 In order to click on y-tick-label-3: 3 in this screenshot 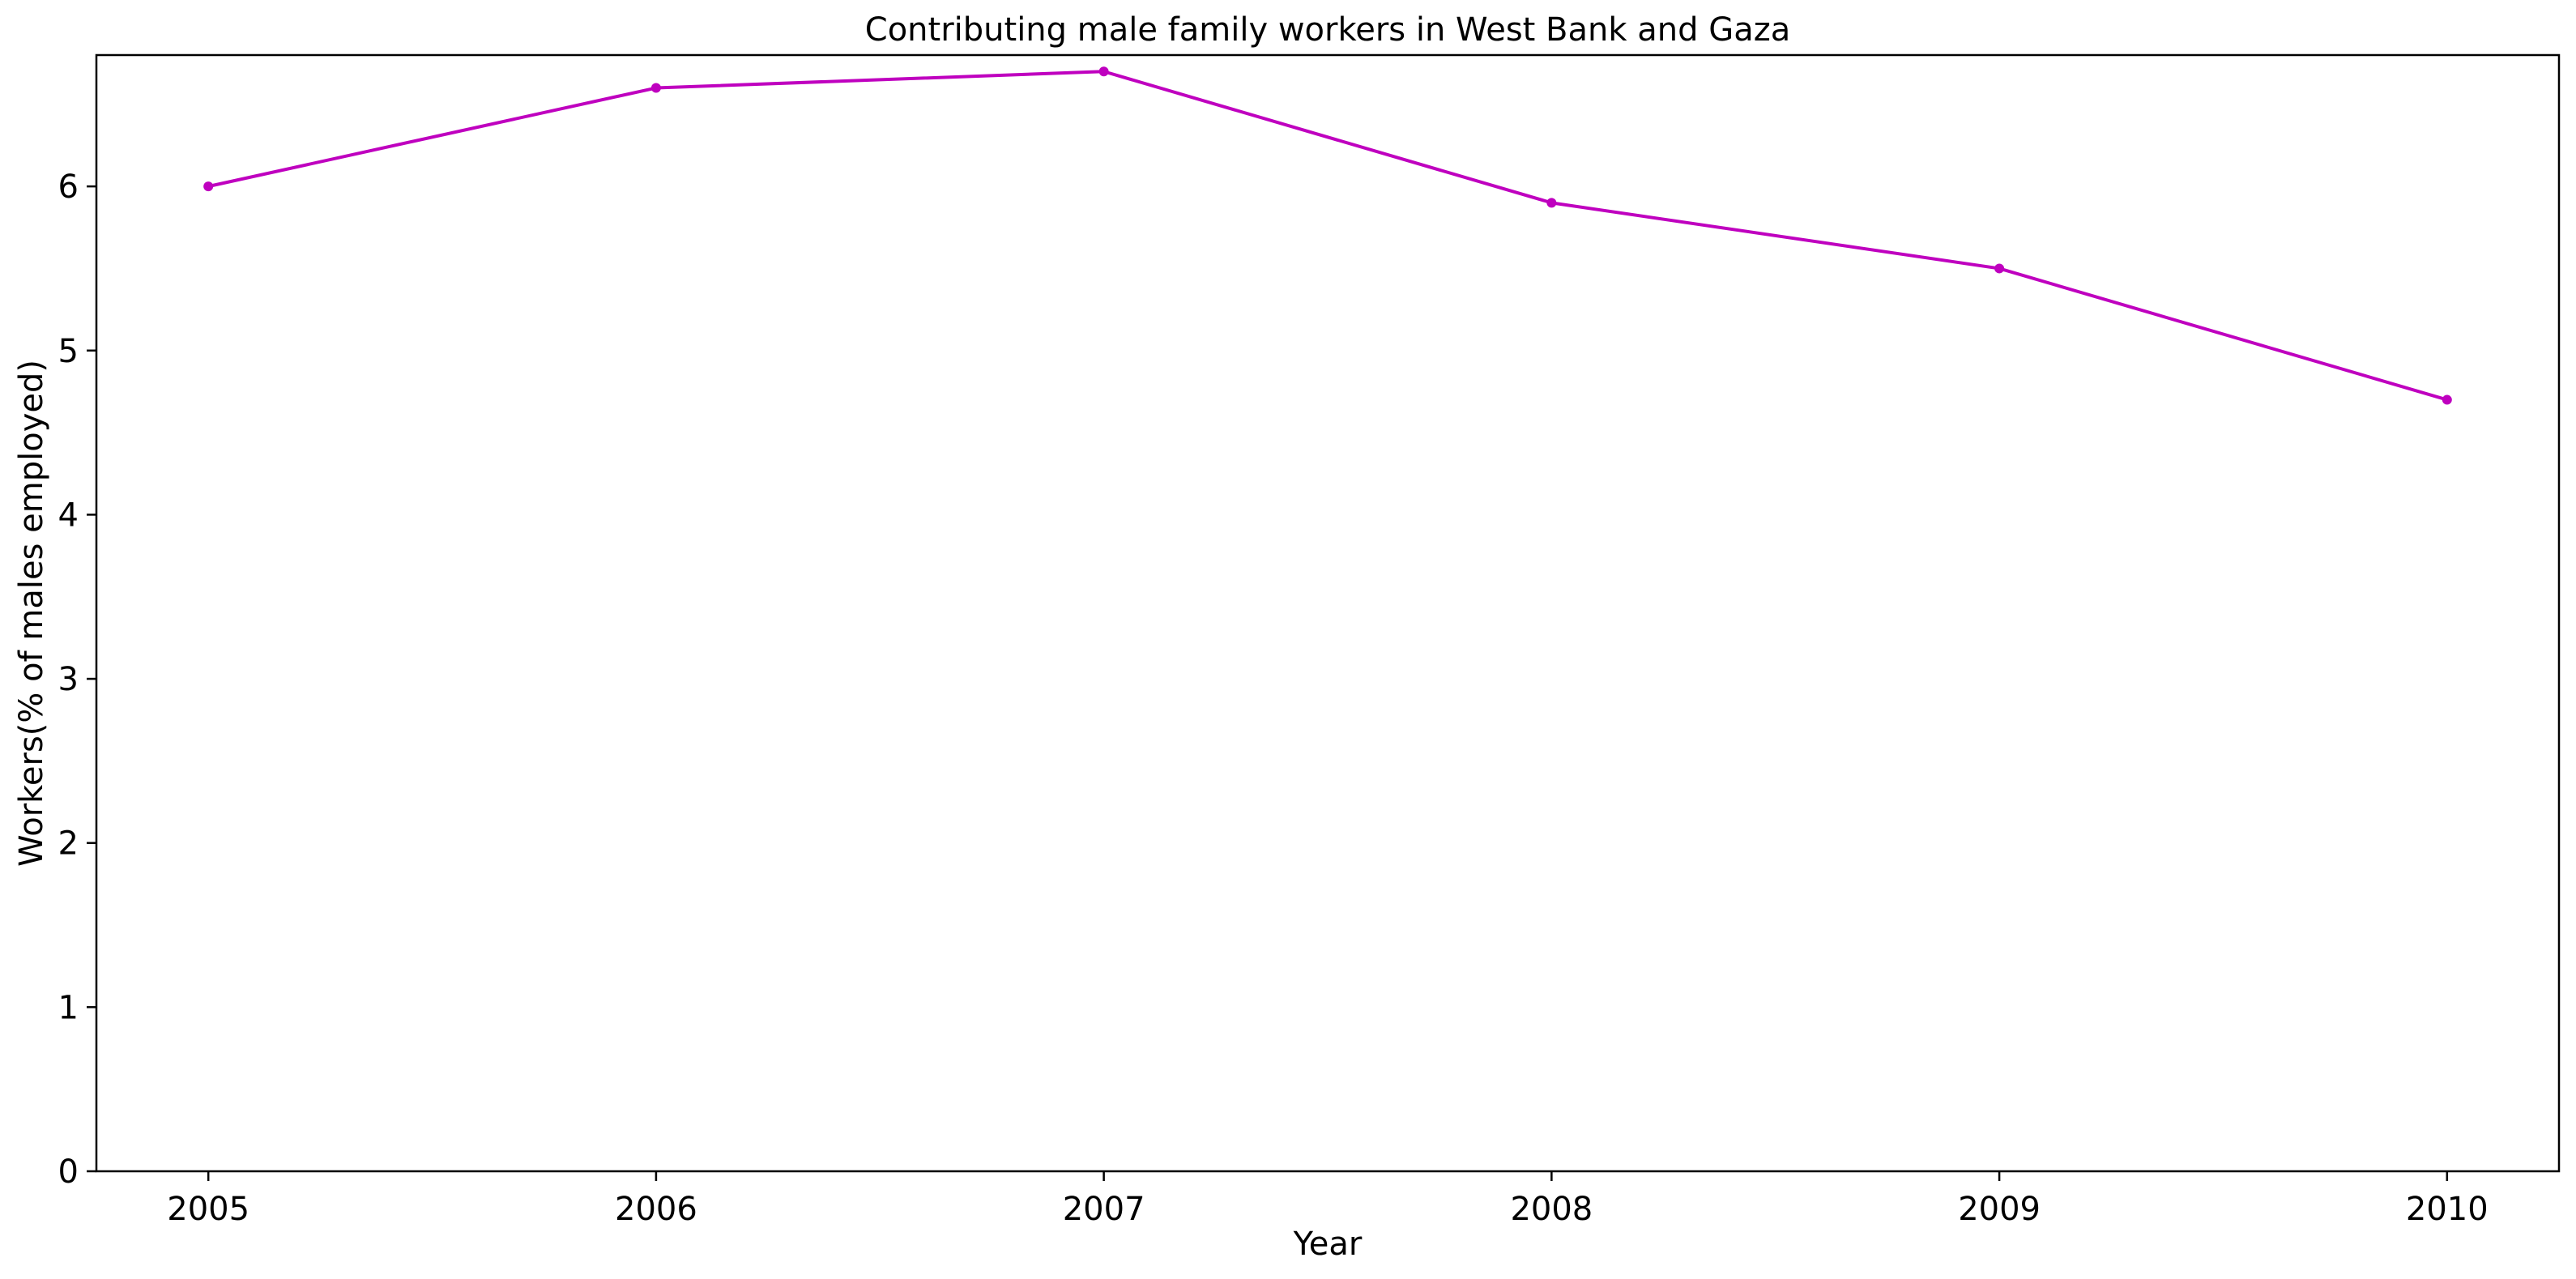, I will do `click(69, 679)`.